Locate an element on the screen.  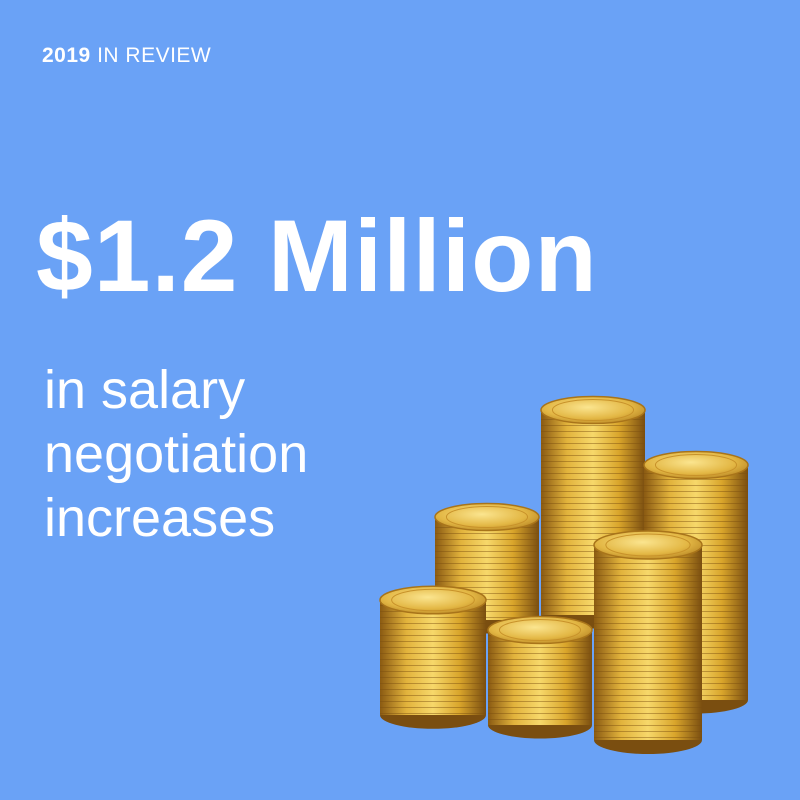
eyebrow-year: 2019 is located at coordinates (66, 55).